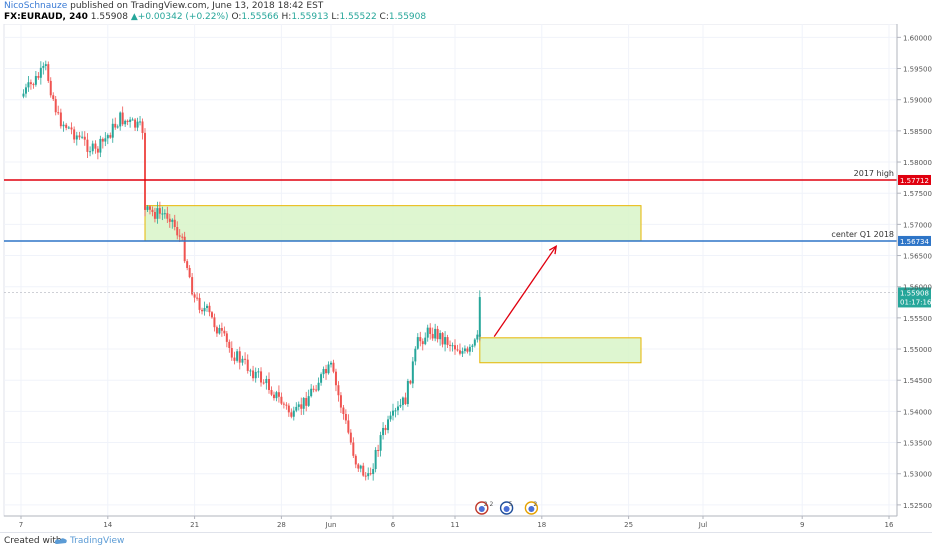 The height and width of the screenshot is (551, 932). I want to click on calendar-event-icon: 2 2, so click(484, 508).